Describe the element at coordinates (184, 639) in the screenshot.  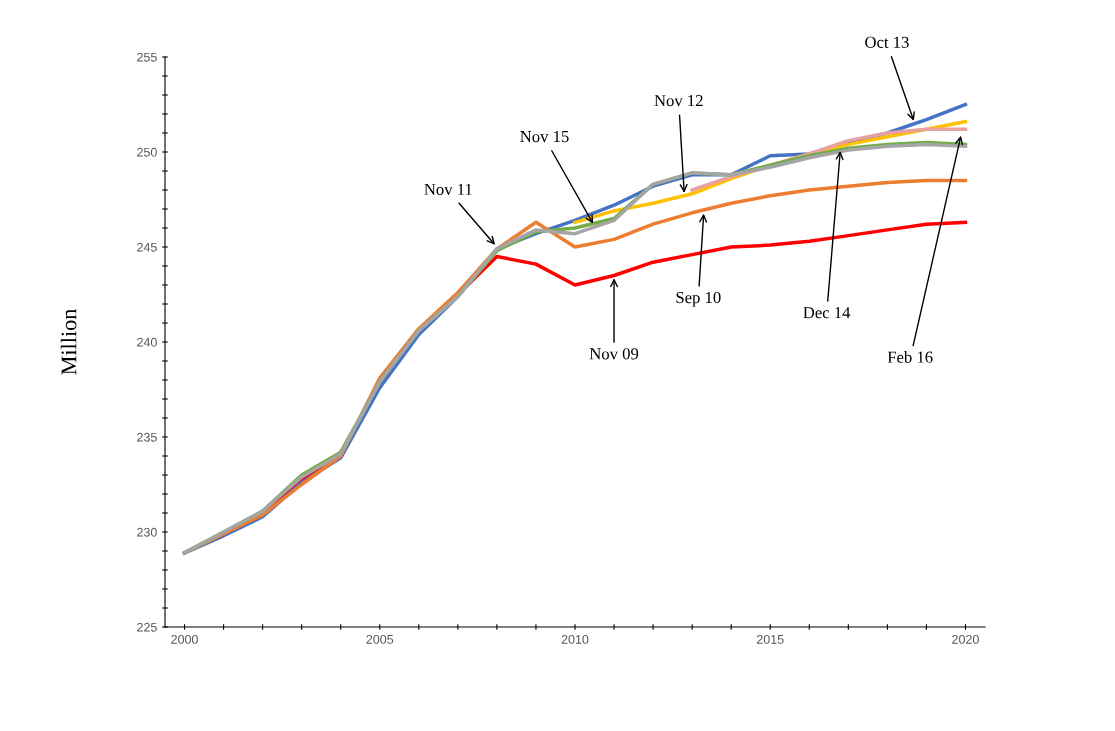
I see `x-tick-label: 2000` at that location.